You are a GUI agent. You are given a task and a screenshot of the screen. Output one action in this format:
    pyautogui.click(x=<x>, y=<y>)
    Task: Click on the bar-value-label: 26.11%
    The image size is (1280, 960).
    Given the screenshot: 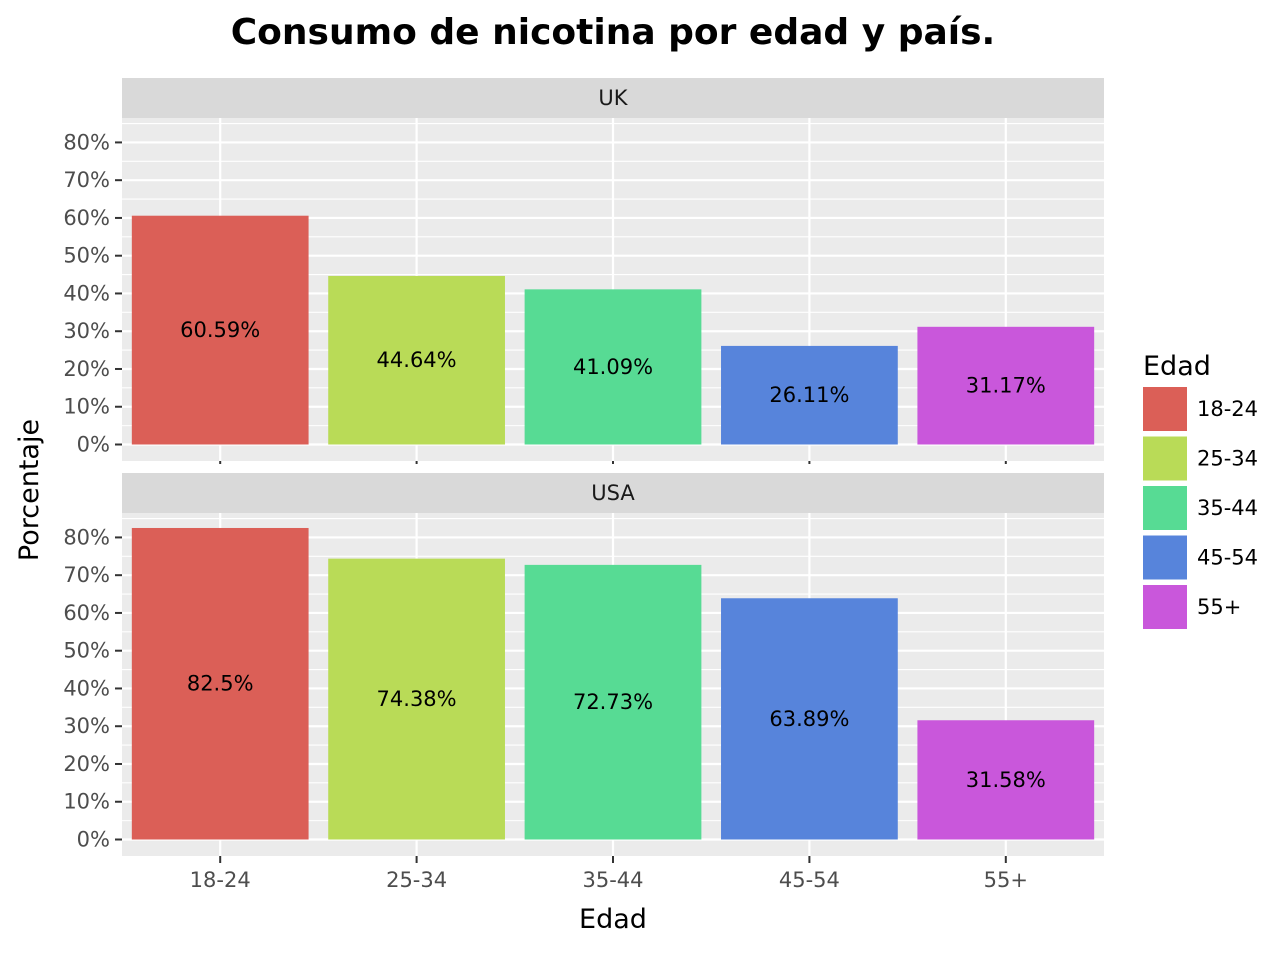 What is the action you would take?
    pyautogui.click(x=809, y=395)
    